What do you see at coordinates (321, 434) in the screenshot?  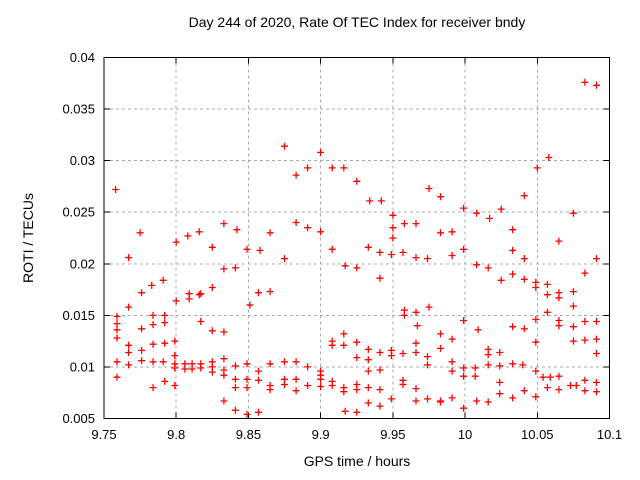 I see `x-tick-label: 9.9` at bounding box center [321, 434].